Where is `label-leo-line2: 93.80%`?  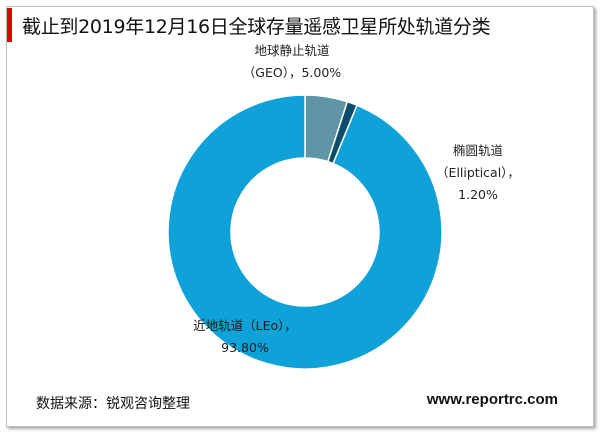
label-leo-line2: 93.80% is located at coordinates (245, 347).